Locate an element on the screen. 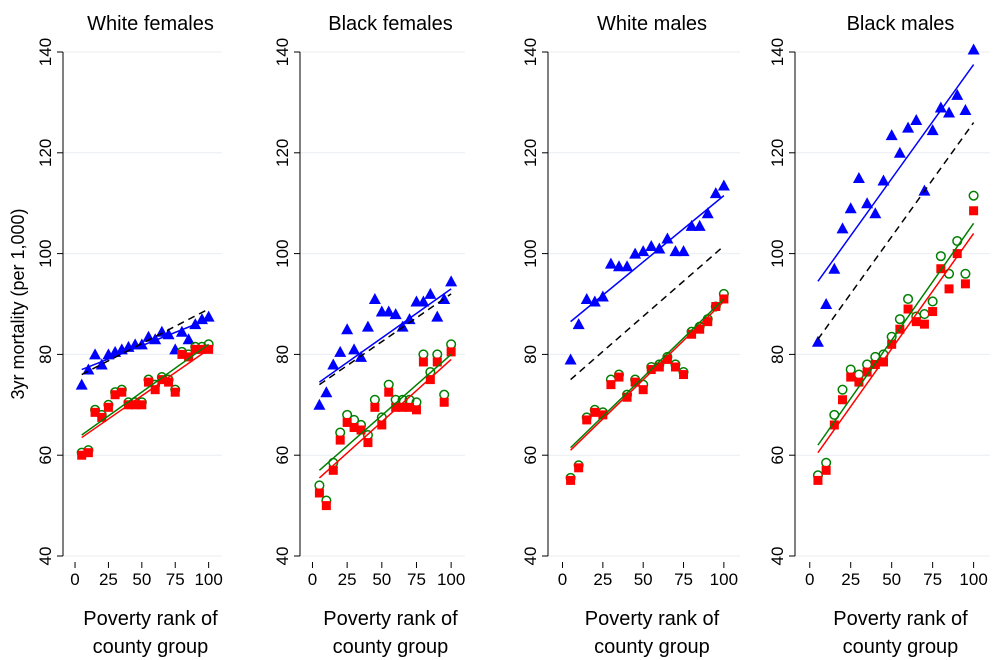 The height and width of the screenshot is (660, 993). x-tick-label: 25 is located at coordinates (850, 579).